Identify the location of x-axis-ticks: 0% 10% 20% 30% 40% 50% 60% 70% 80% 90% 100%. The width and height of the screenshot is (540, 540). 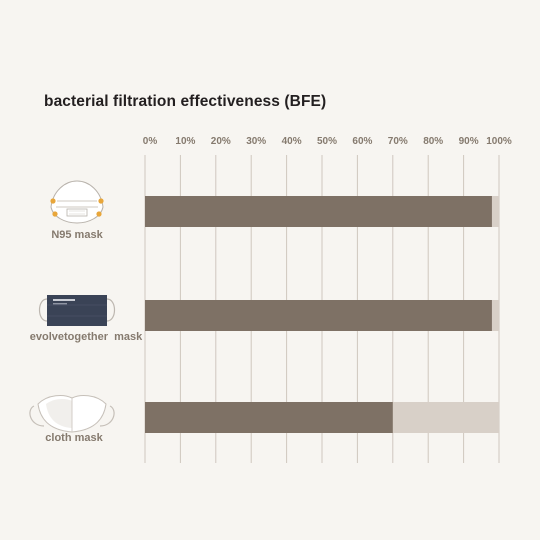
(327, 141).